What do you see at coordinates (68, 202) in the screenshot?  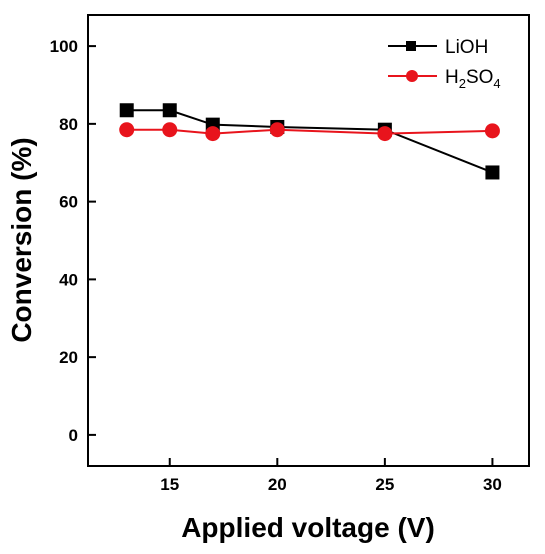 I see `y-tick-label: 60` at bounding box center [68, 202].